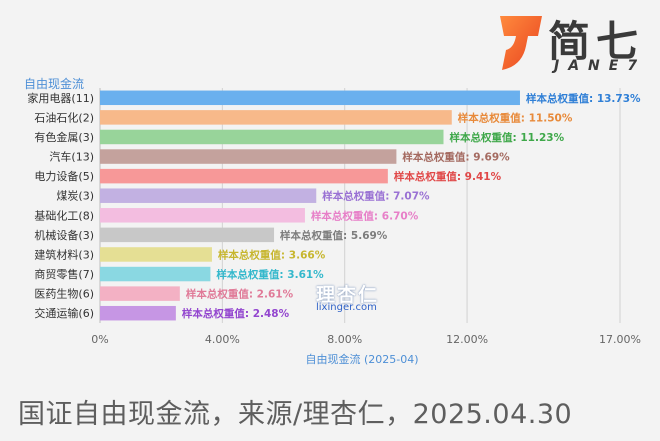  Describe the element at coordinates (295, 414) in the screenshot. I see `footer-caption: 国证自由现金流，来源/理杏仁，2025.04.30` at that location.